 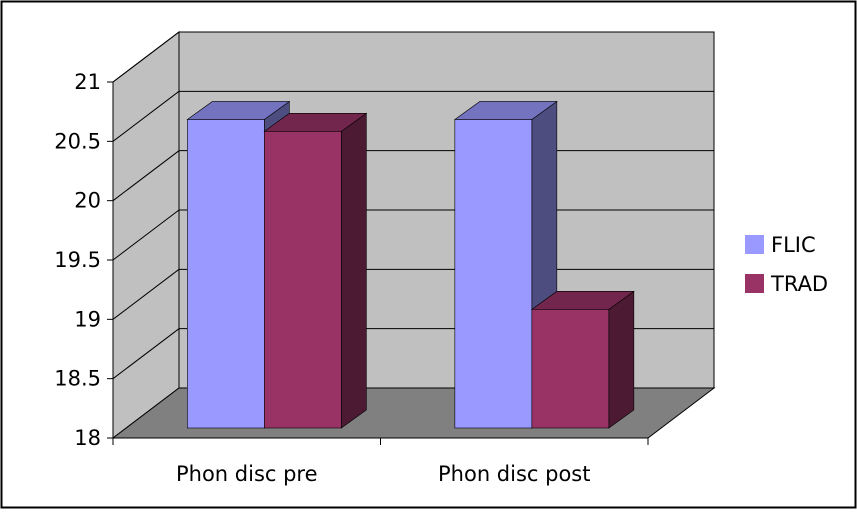 What do you see at coordinates (77, 260) in the screenshot?
I see `y-tick-label: 19.5` at bounding box center [77, 260].